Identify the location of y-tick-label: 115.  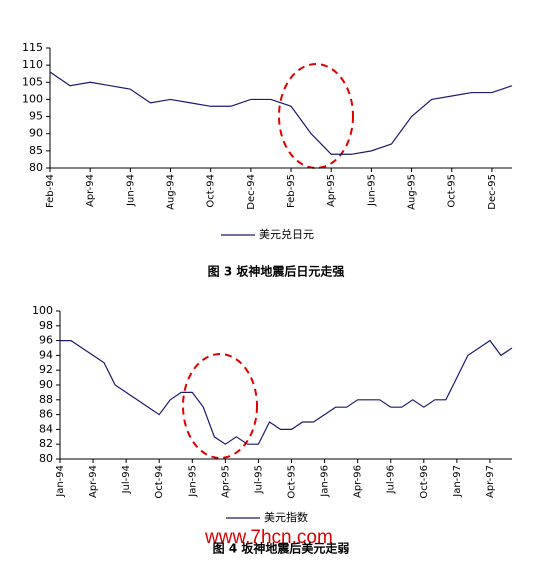
(32, 47).